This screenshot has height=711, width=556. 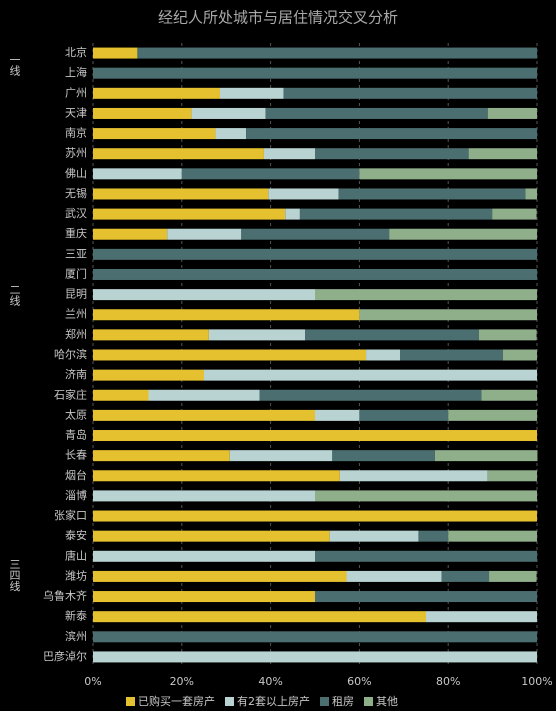 What do you see at coordinates (14, 575) in the screenshot?
I see `tier-label: 三四线` at bounding box center [14, 575].